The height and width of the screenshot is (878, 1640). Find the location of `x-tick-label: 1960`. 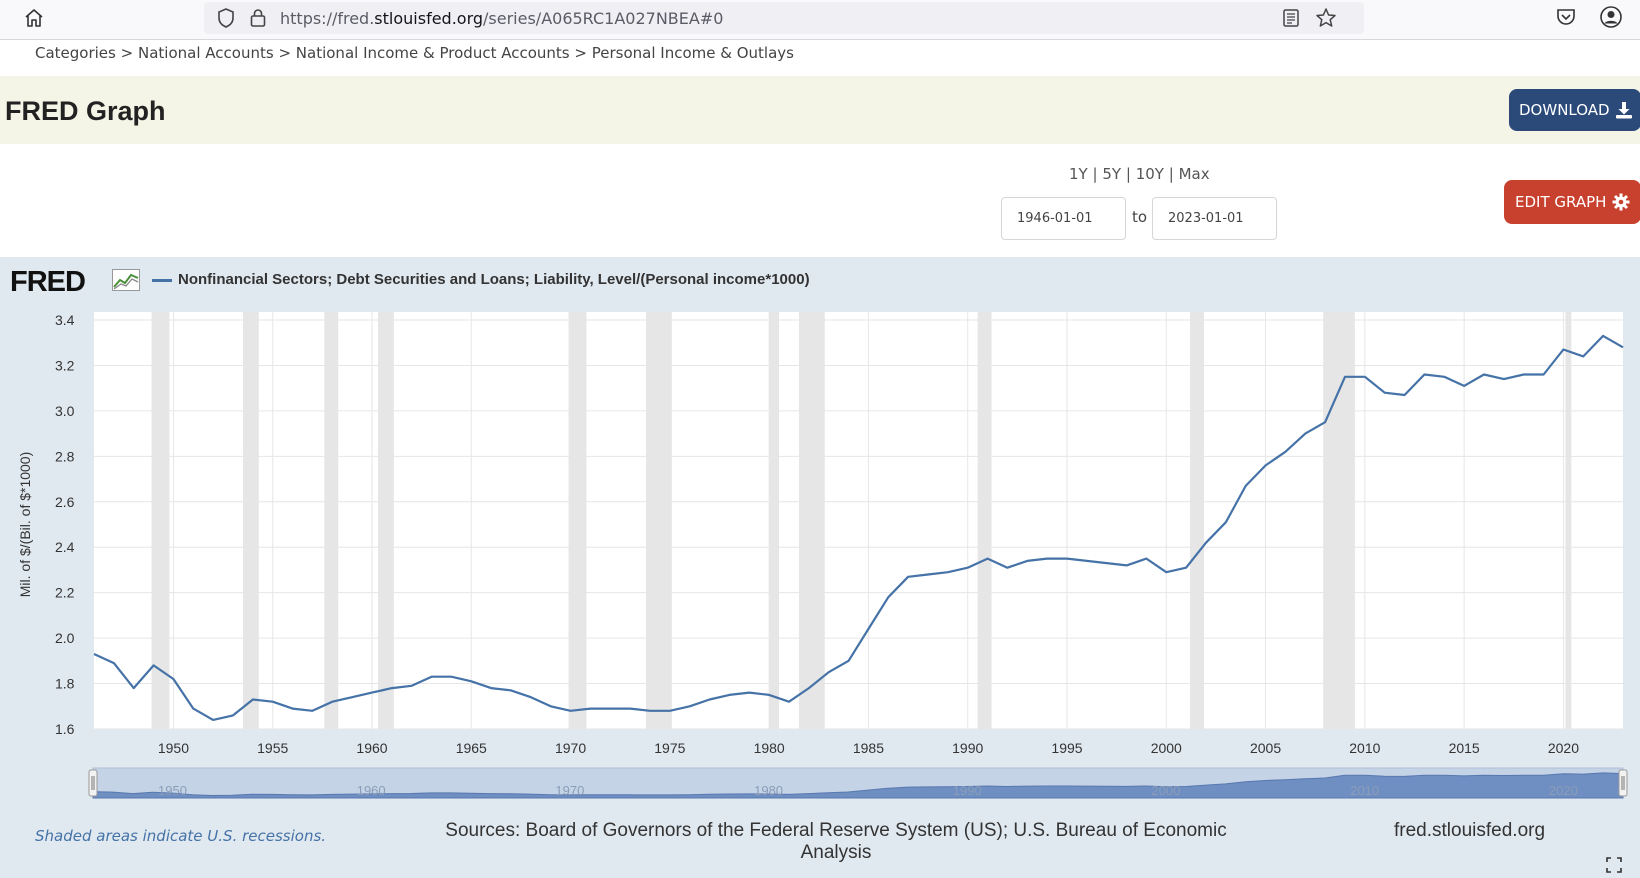

x-tick-label: 1960 is located at coordinates (371, 748).